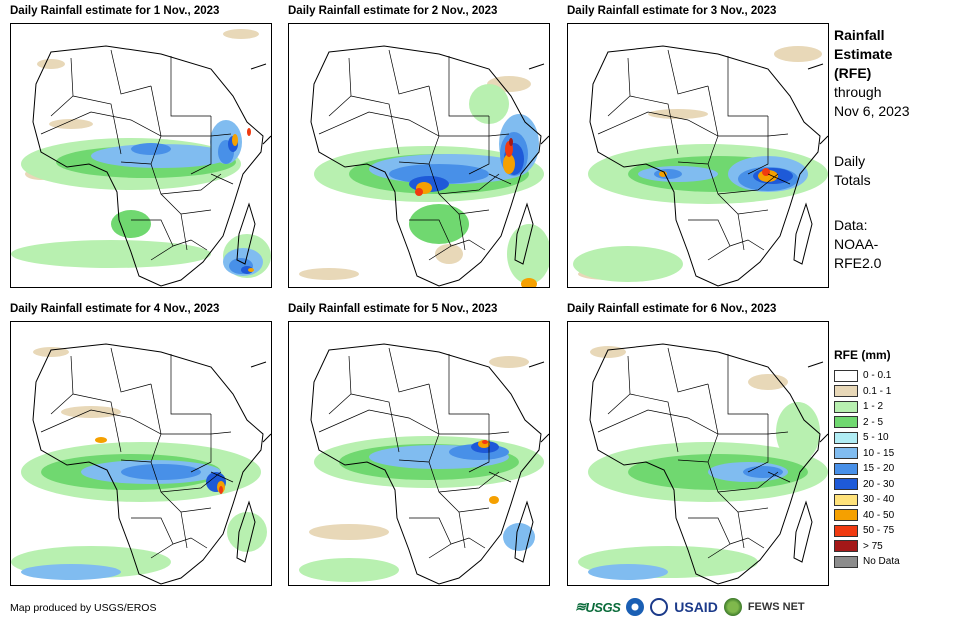 The image size is (967, 626). I want to click on legend-item: 1 - 2, so click(867, 407).